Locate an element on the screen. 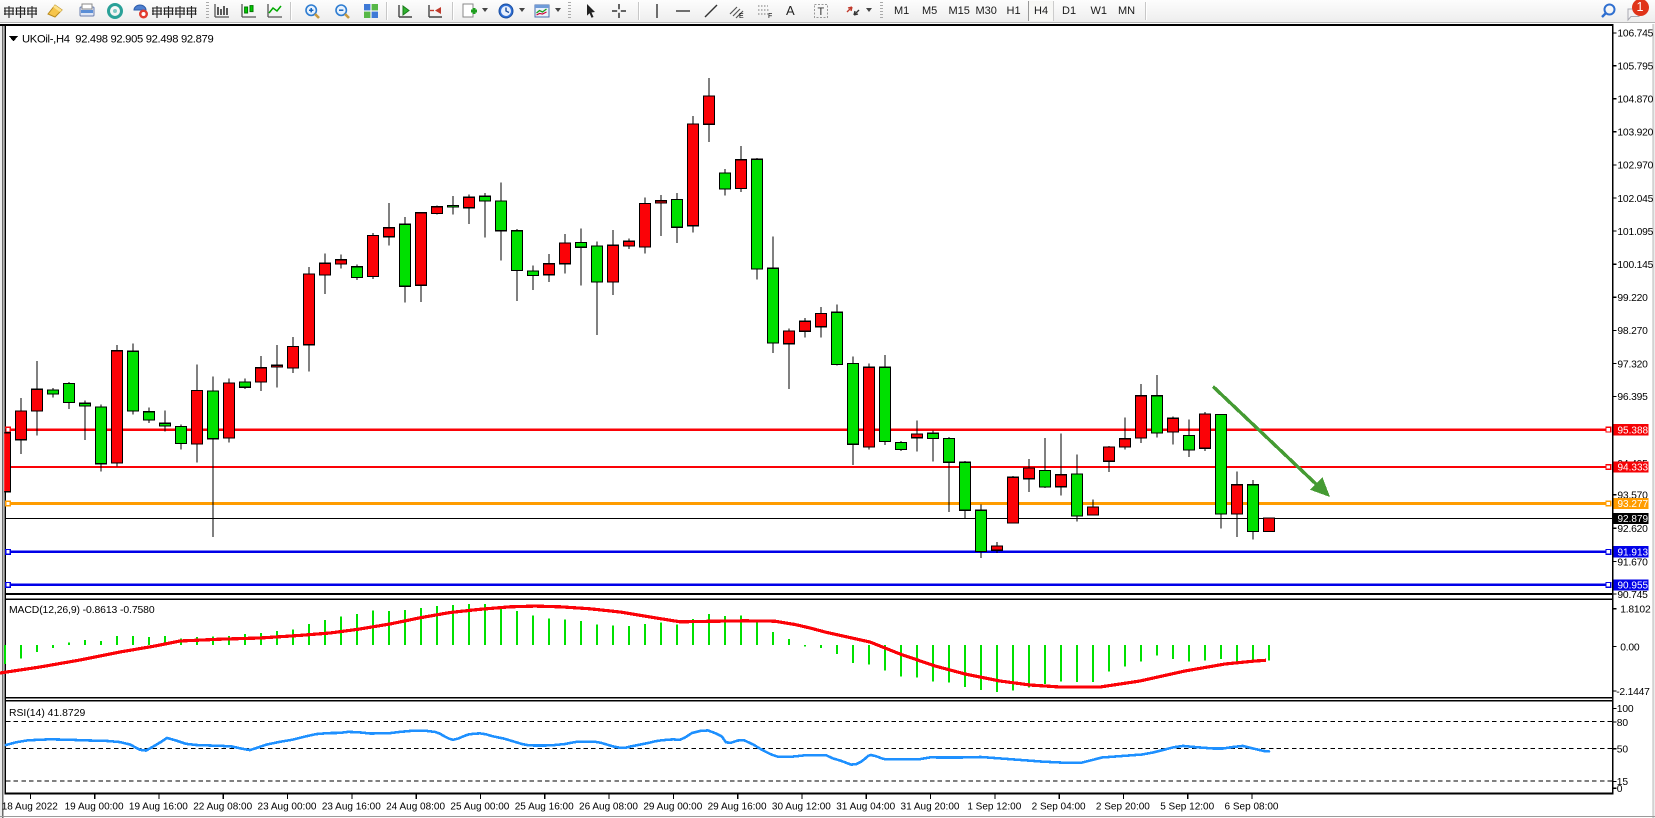 The height and width of the screenshot is (818, 1655). svg-text: MACD(12,26,9) -0.8613 -0.7580 is located at coordinates (82, 610).